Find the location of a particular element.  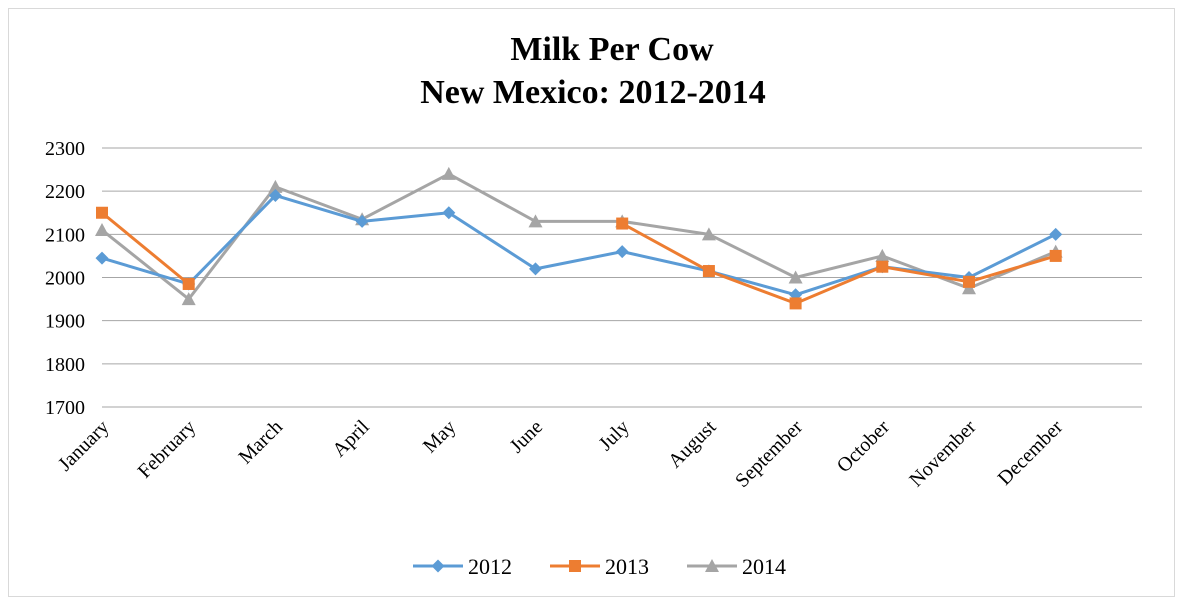

y-tick-label: 2100 is located at coordinates (65, 235).